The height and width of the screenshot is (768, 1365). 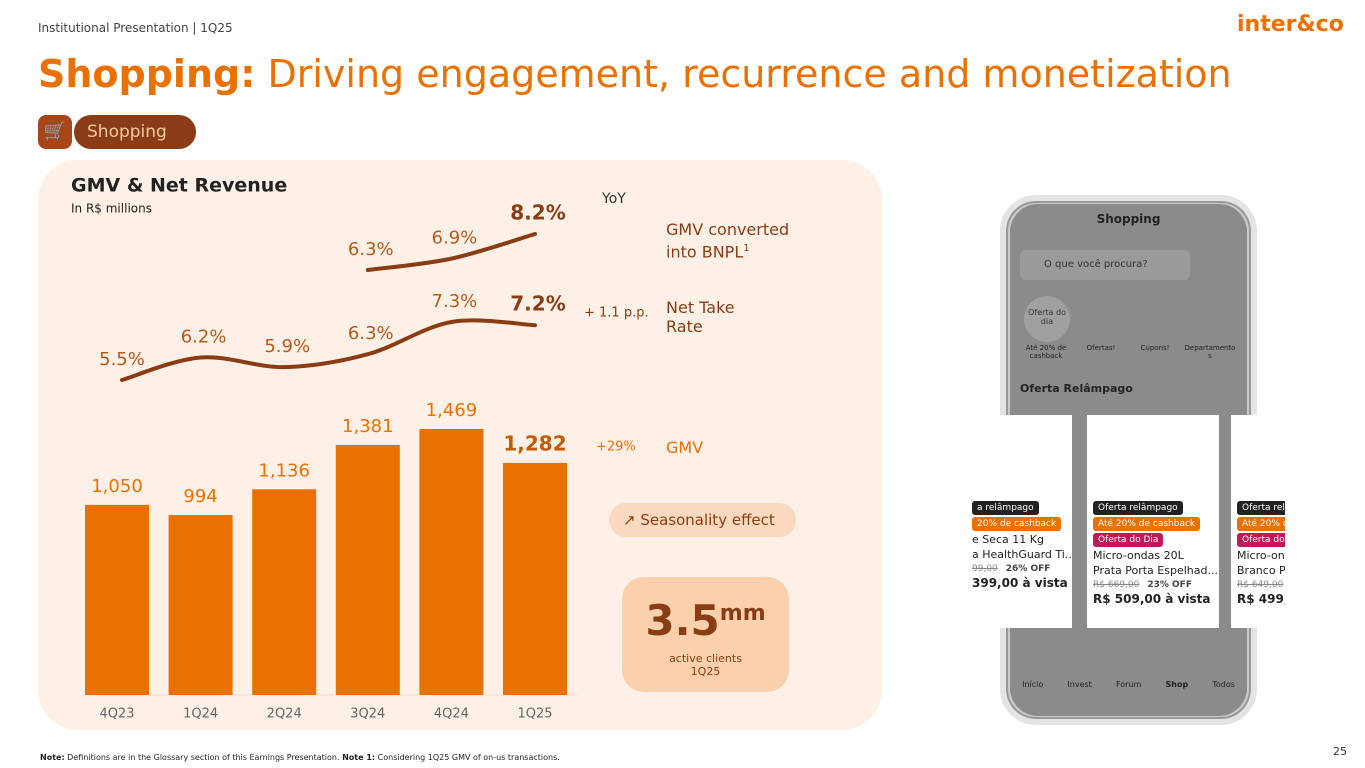 I want to click on card-text: Até 20% d, so click(x=1261, y=524).